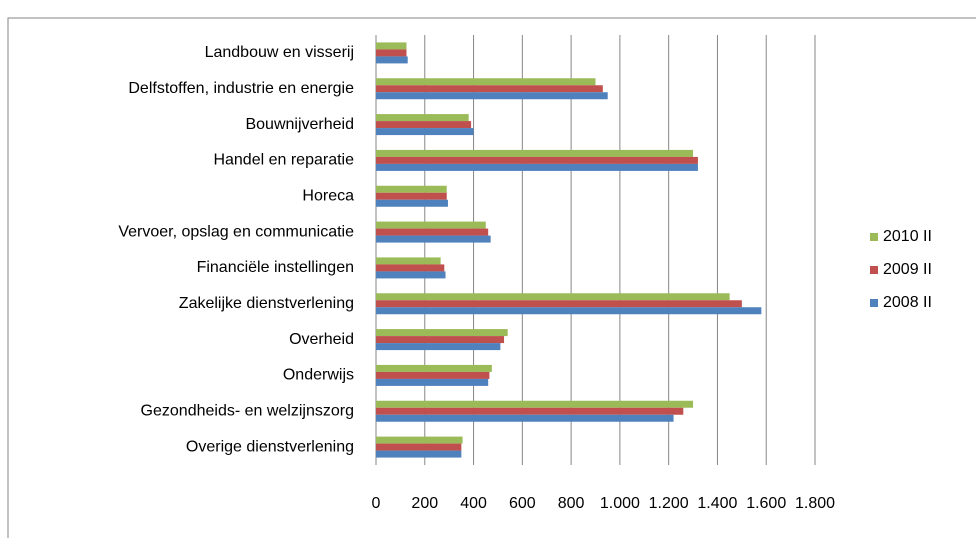 The width and height of the screenshot is (976, 538). I want to click on x-tick-label: 400, so click(473, 503).